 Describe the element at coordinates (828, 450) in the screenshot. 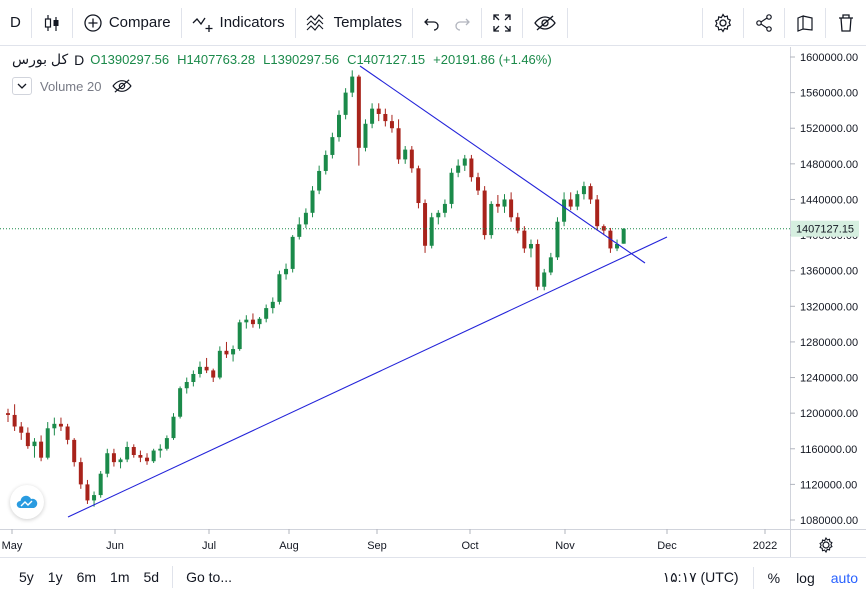

I see `price-tick-label: 1160000.00` at that location.